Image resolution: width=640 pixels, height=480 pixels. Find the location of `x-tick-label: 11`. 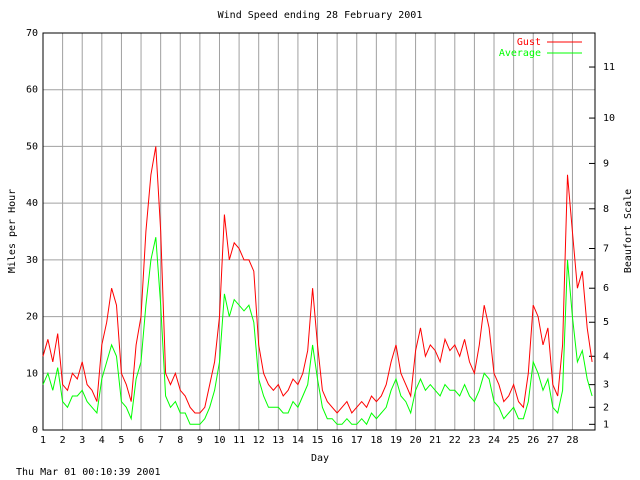

x-tick-label: 11 is located at coordinates (239, 440).